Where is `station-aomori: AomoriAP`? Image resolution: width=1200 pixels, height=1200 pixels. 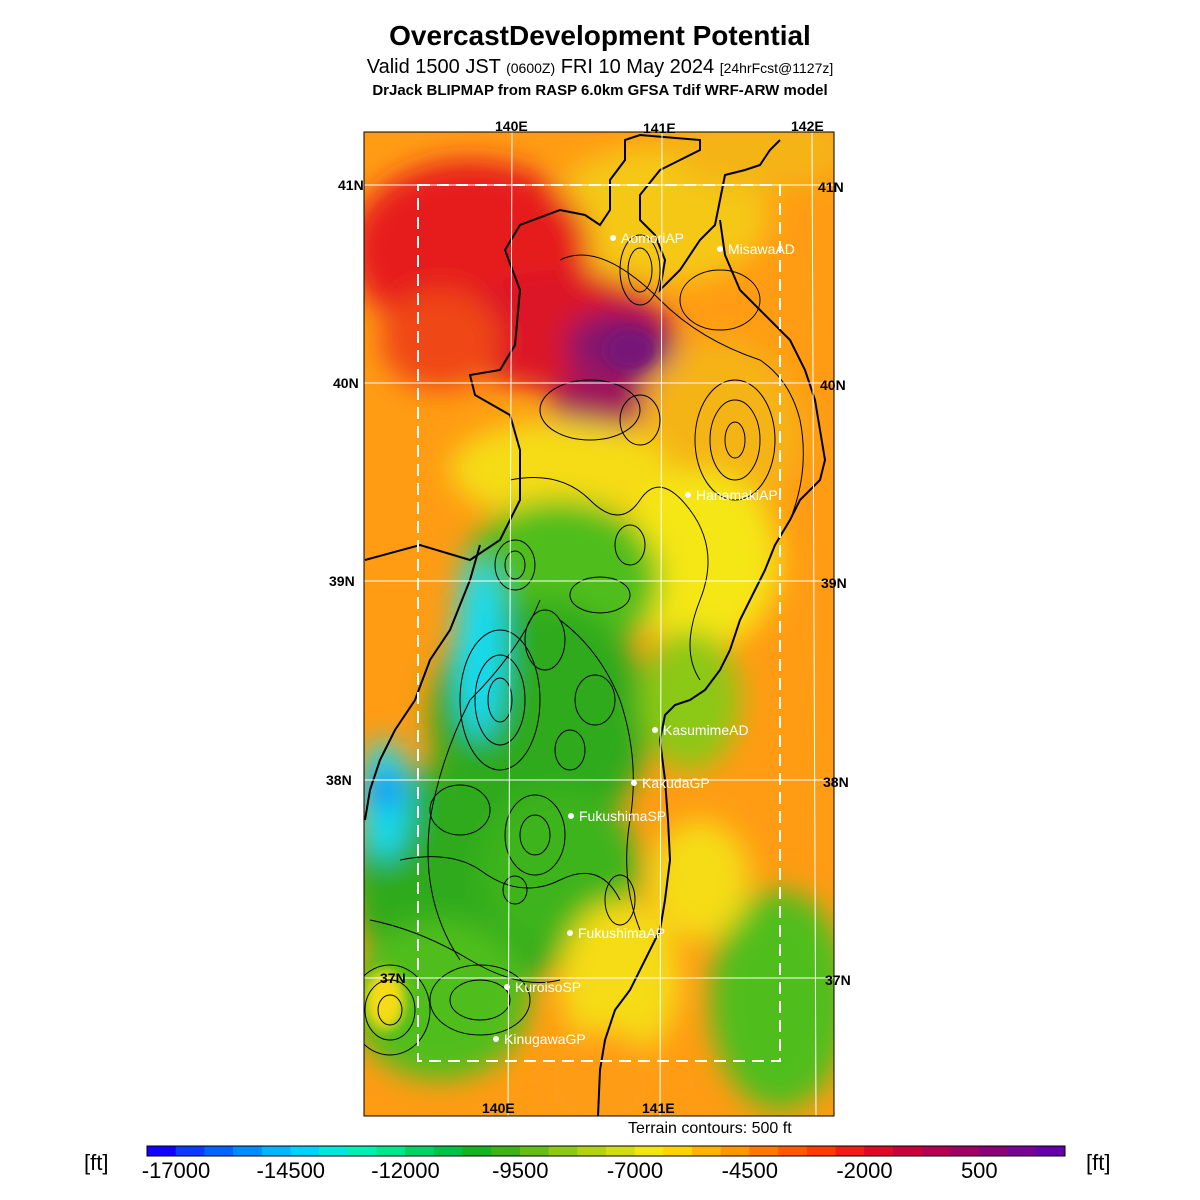 station-aomori: AomoriAP is located at coordinates (647, 238).